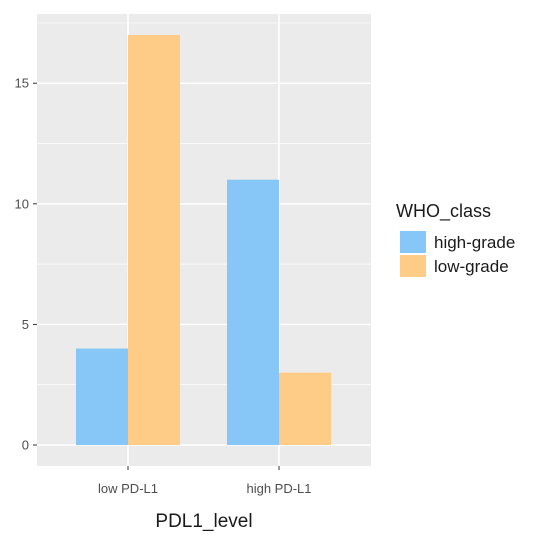  I want to click on bar-low-grade-high-pd-l1, so click(305, 408).